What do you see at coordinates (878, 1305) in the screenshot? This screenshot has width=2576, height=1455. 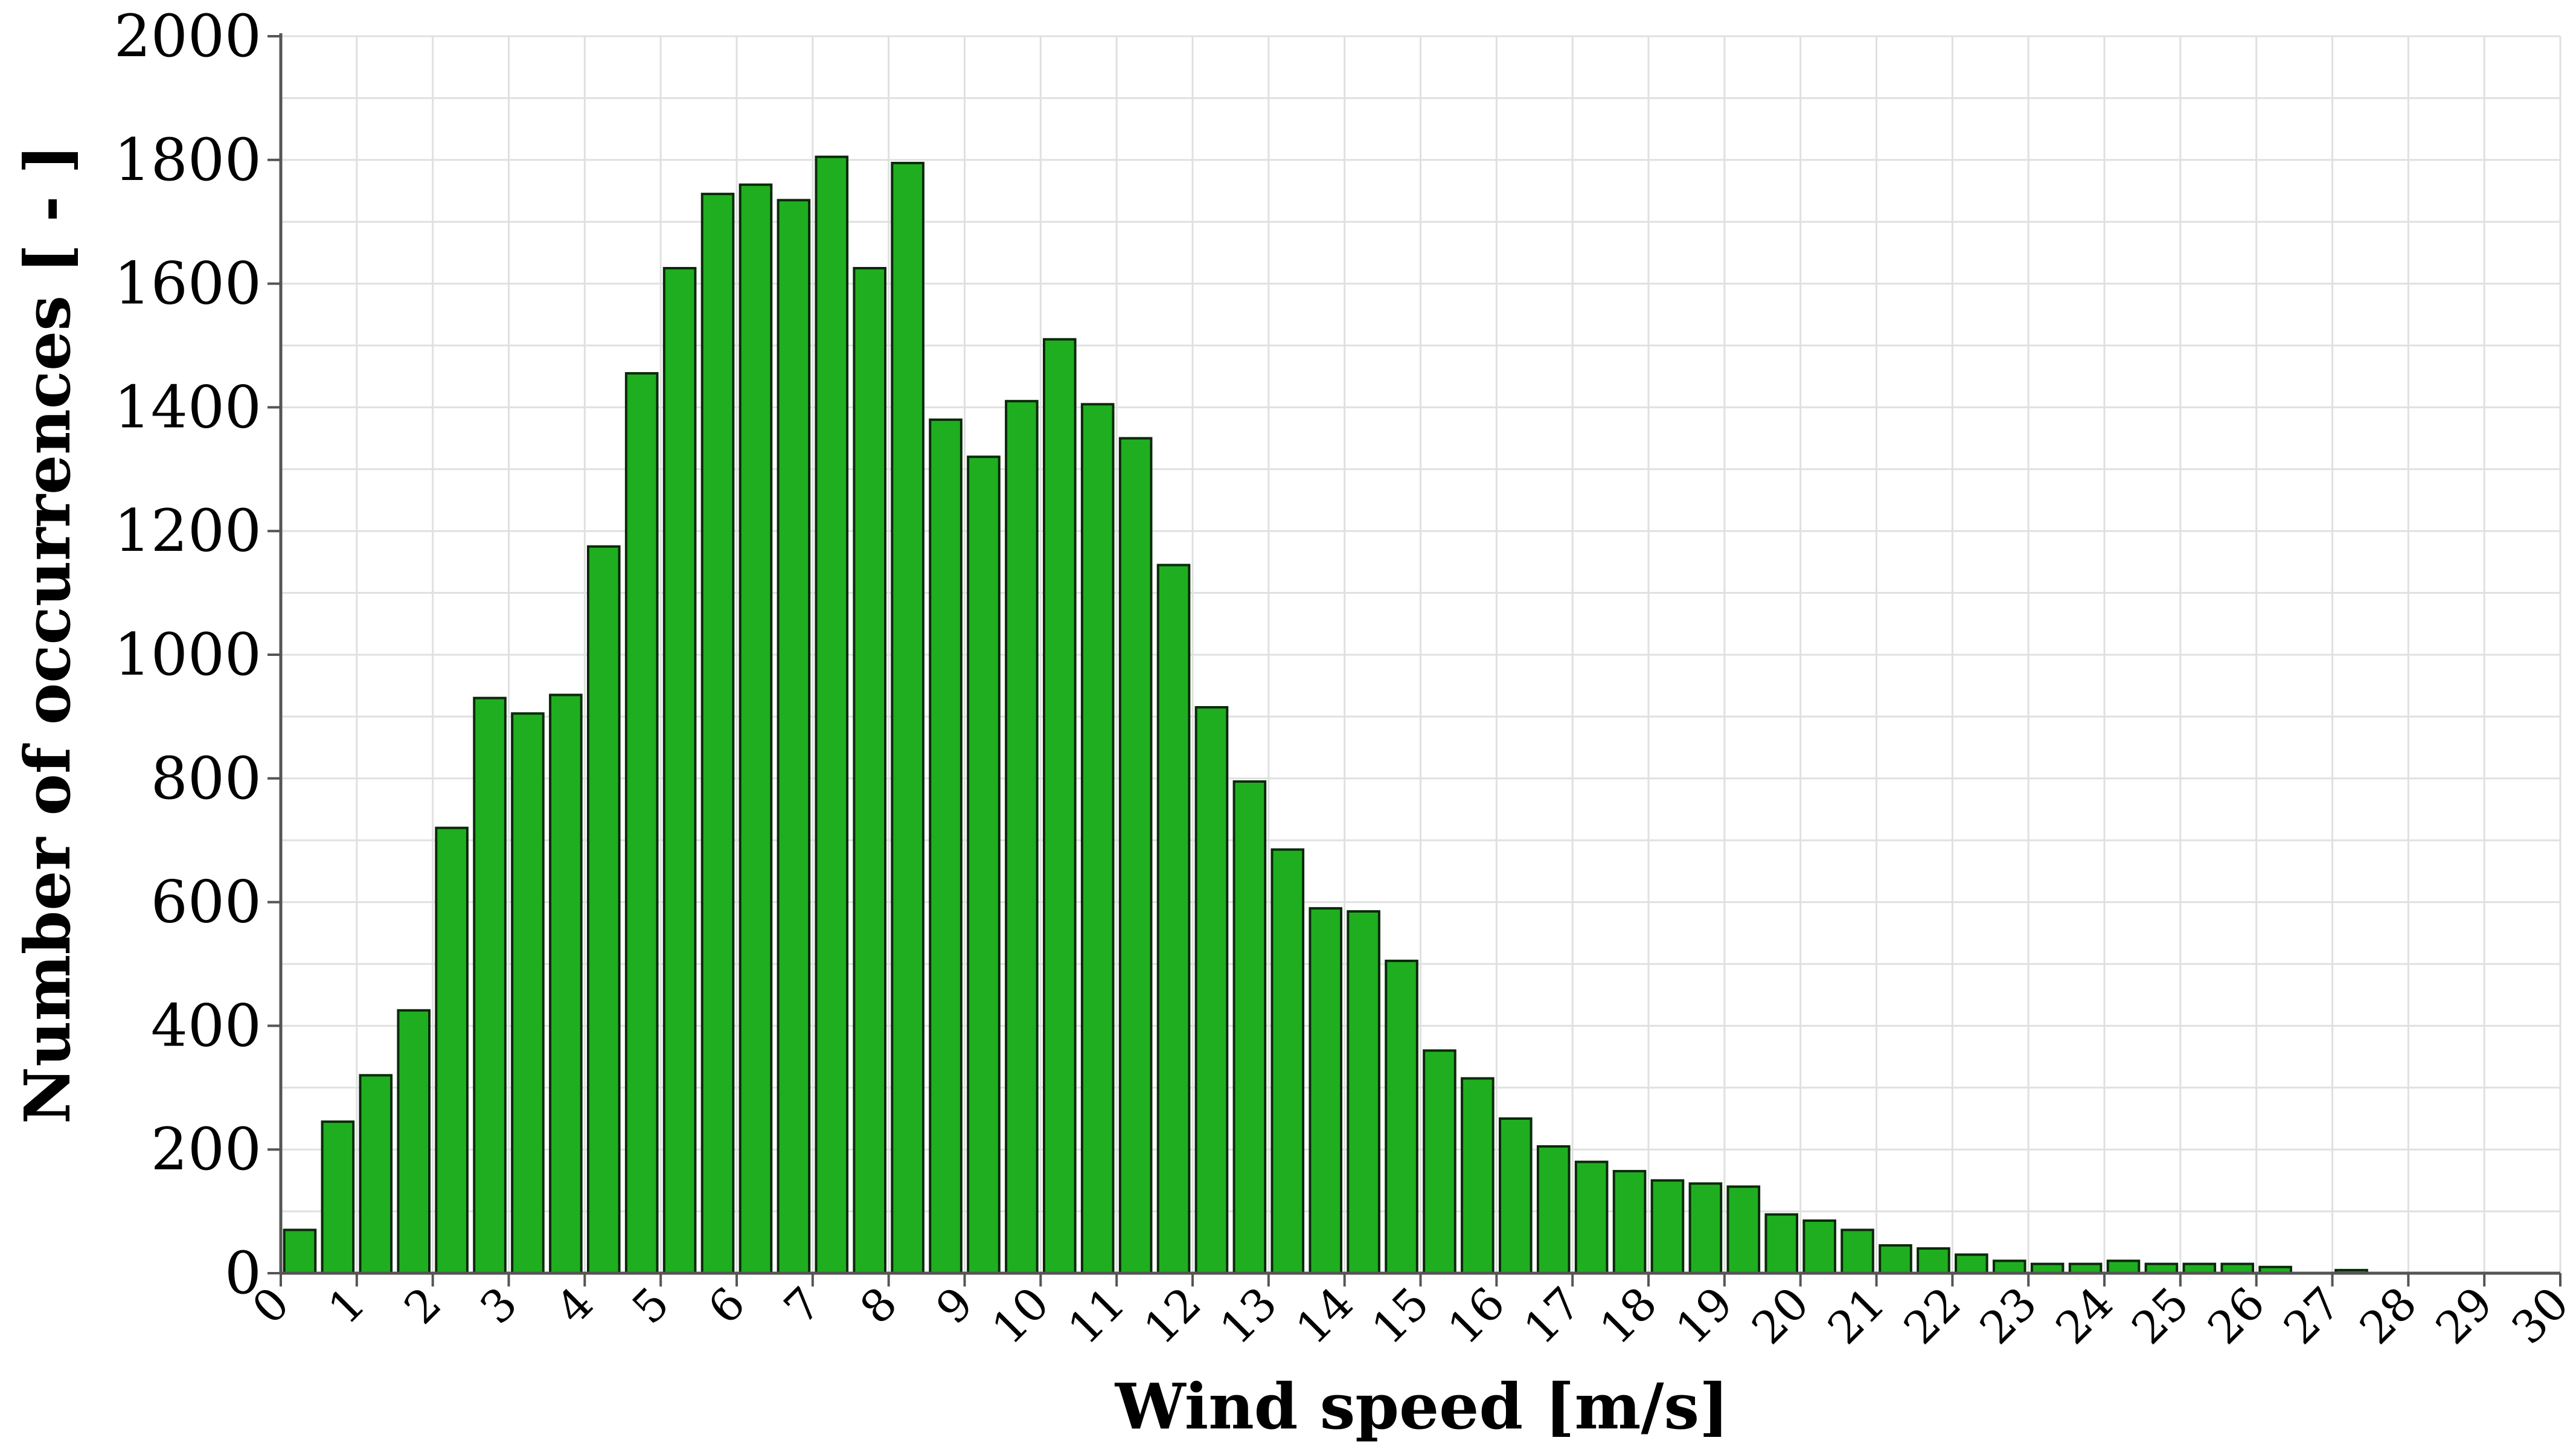 I see `x-tick-label: 8` at bounding box center [878, 1305].